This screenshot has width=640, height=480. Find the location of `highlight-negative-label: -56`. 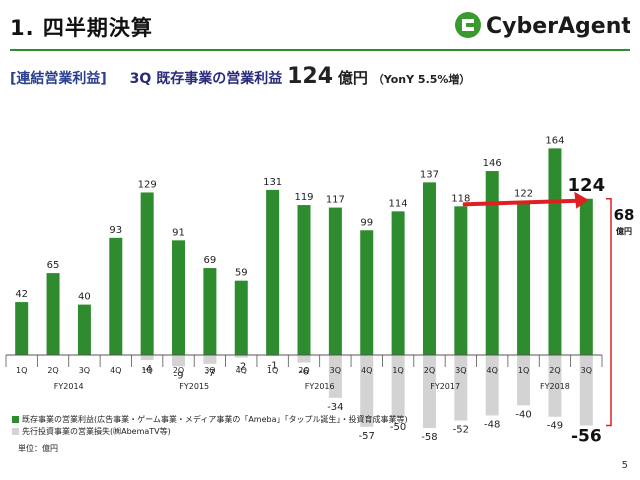

highlight-negative-label: -56 is located at coordinates (586, 437).